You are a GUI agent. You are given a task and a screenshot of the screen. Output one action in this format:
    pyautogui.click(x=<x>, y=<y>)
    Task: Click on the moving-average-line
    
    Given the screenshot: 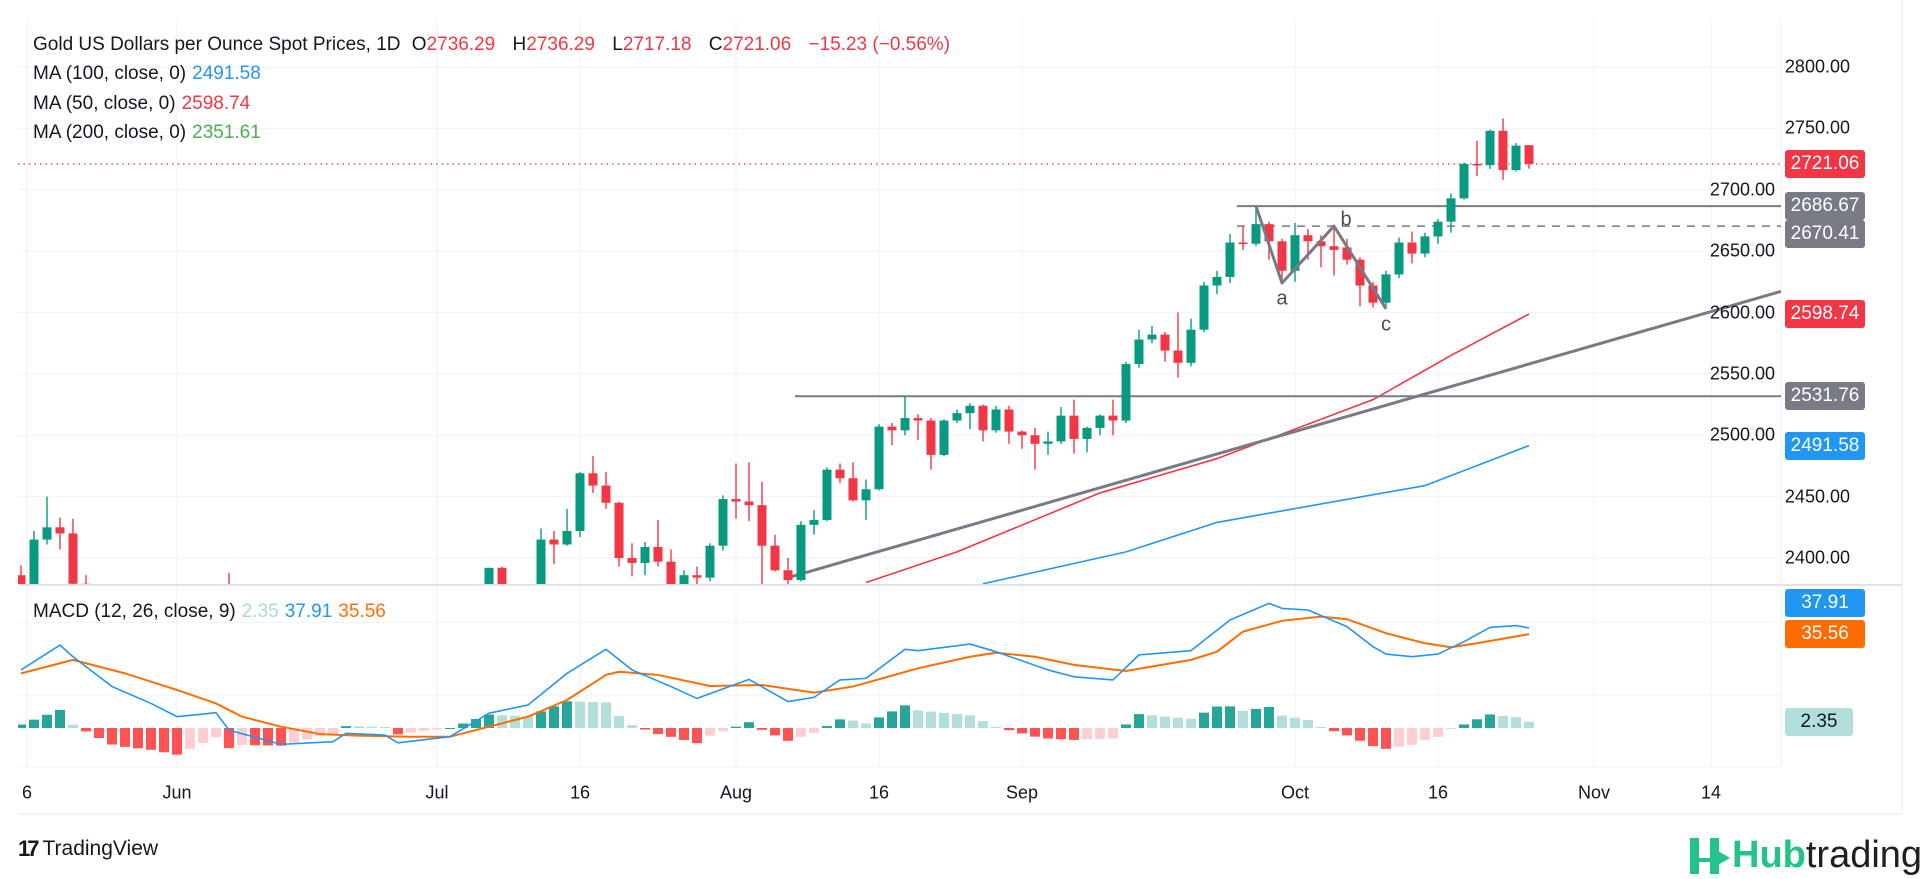 What is the action you would take?
    pyautogui.click(x=1256, y=514)
    